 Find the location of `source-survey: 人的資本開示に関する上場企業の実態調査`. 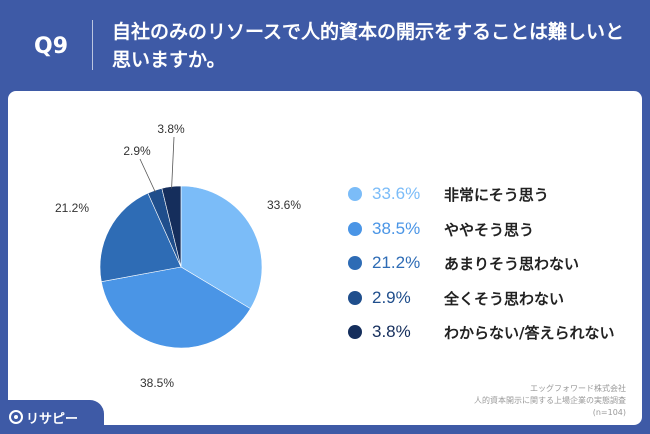

source-survey: 人的資本開示に関する上場企業の実態調査 is located at coordinates (550, 400).